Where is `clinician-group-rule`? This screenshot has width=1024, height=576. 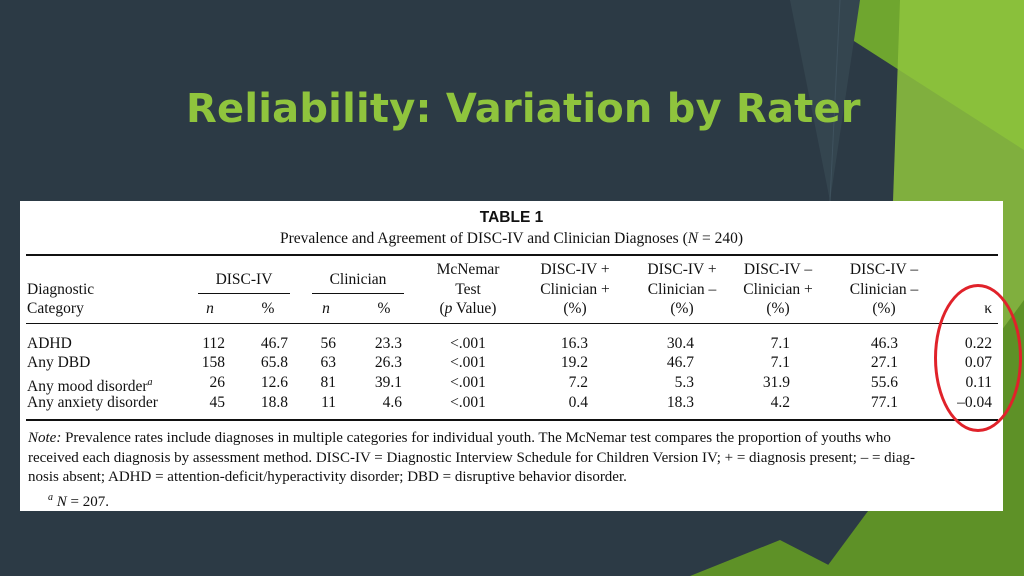 clinician-group-rule is located at coordinates (358, 293).